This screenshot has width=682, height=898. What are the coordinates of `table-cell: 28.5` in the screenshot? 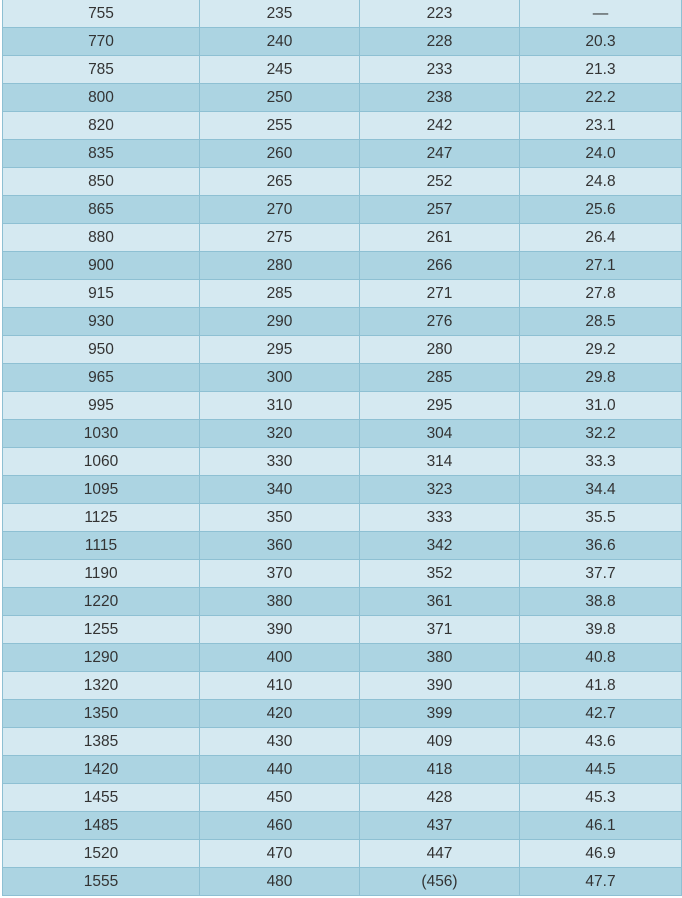 It's located at (600, 321).